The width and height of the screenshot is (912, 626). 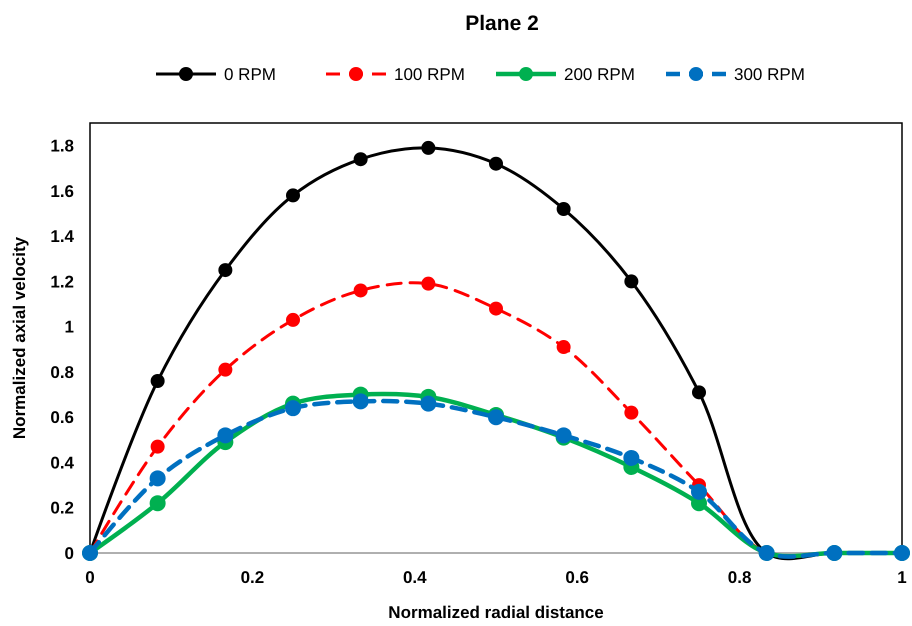 I want to click on x-axis-title: Normalized radial distance, so click(x=496, y=612).